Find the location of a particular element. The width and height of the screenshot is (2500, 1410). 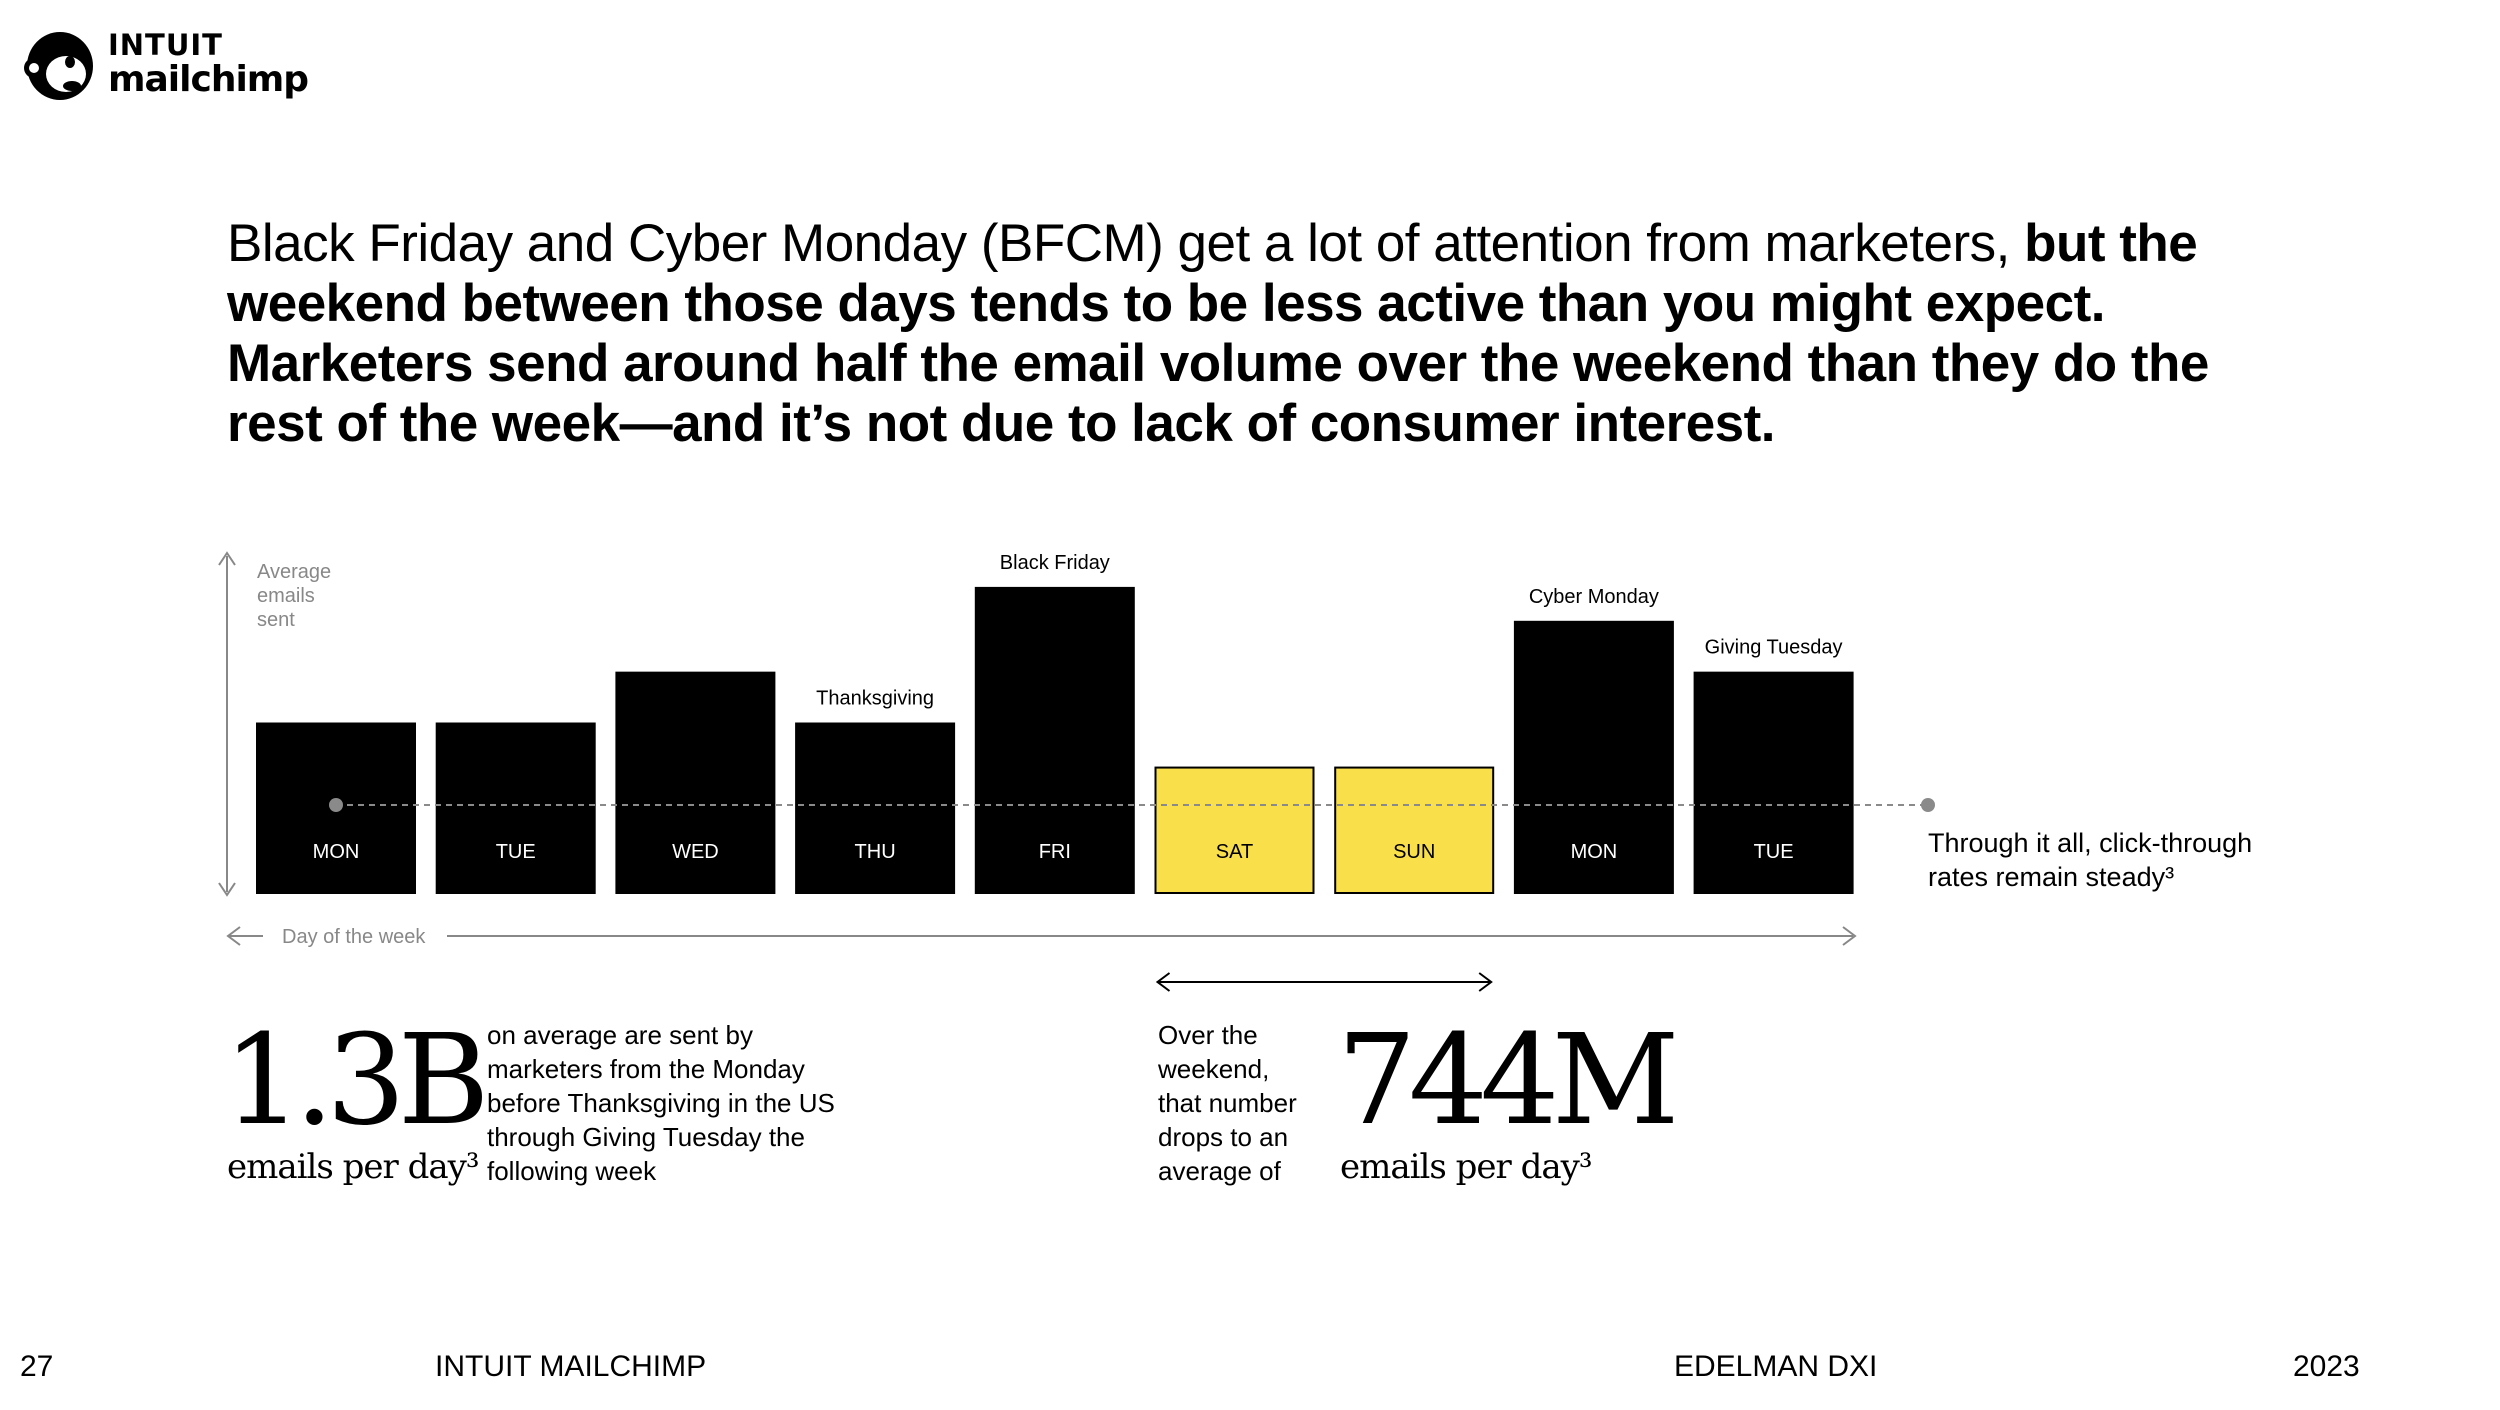

bar-label-mon-0: MON is located at coordinates (336, 852).